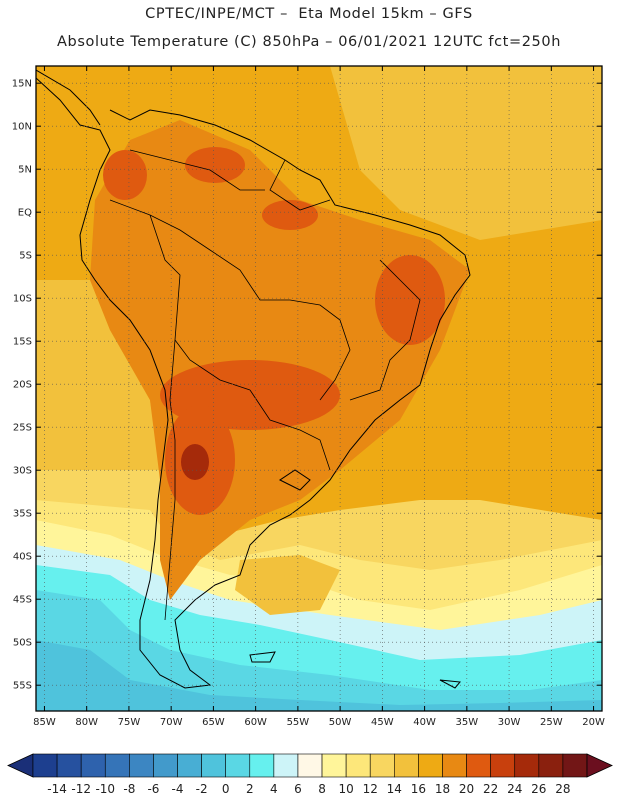 Image resolution: width=618 pixels, height=800 pixels. What do you see at coordinates (250, 789) in the screenshot?
I see `colorbar-label: 2` at bounding box center [250, 789].